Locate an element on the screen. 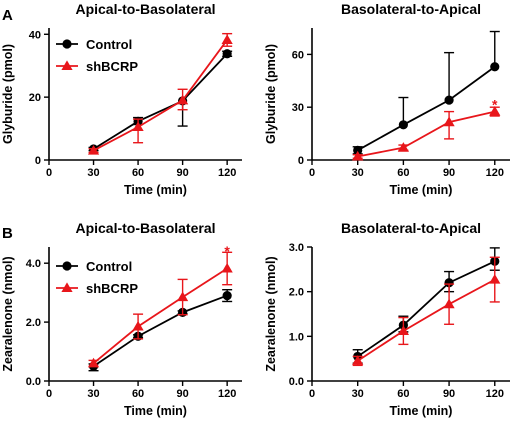  panel-letter: B is located at coordinates (7, 233).